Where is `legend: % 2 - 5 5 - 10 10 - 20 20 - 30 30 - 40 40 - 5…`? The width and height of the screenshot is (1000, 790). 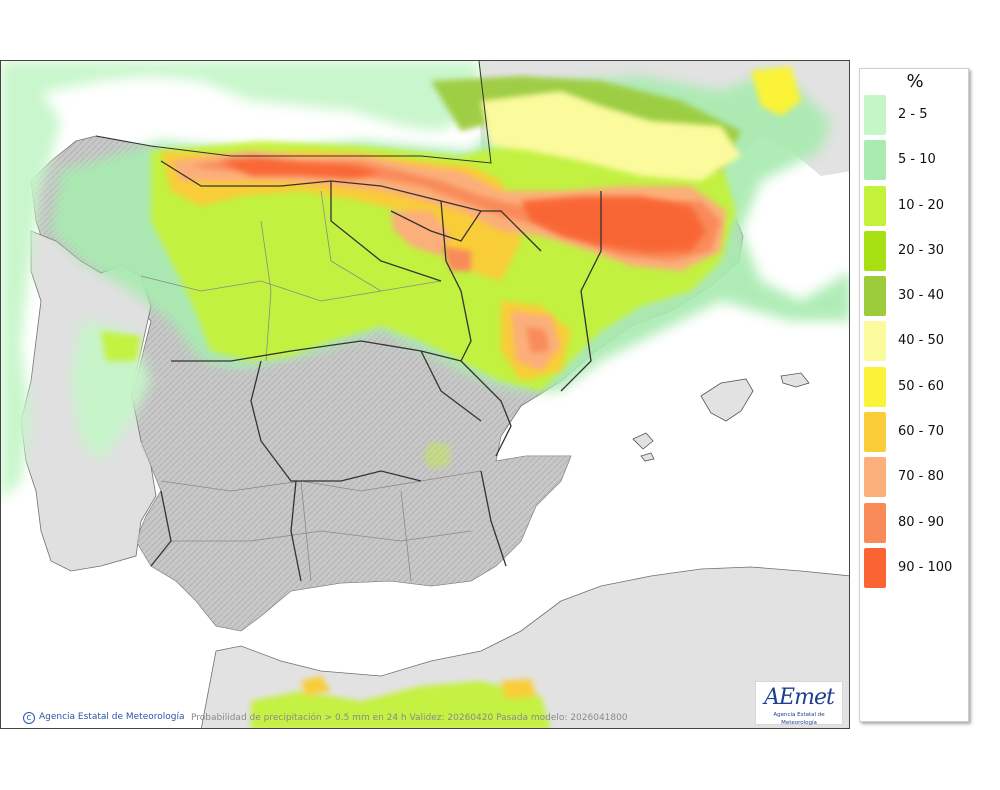
legend: % 2 - 5 5 - 10 10 - 20 20 - 30 30 - 40 40 - 5… is located at coordinates (914, 395).